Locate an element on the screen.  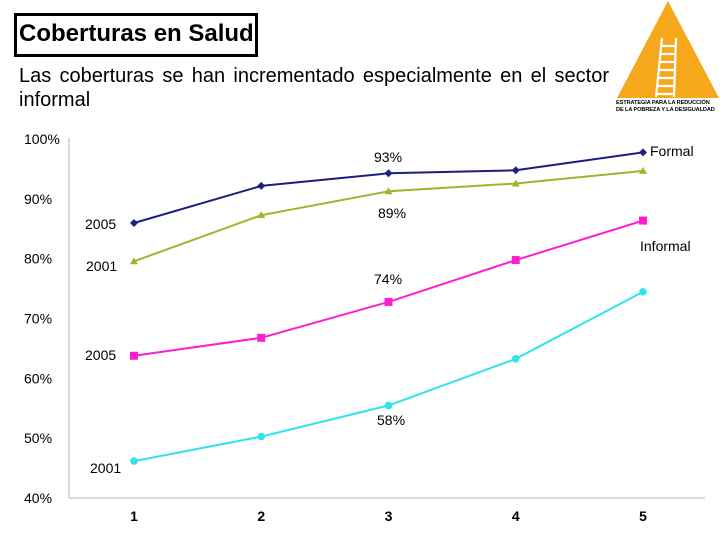
y-tick-label: 40% is located at coordinates (38, 498).